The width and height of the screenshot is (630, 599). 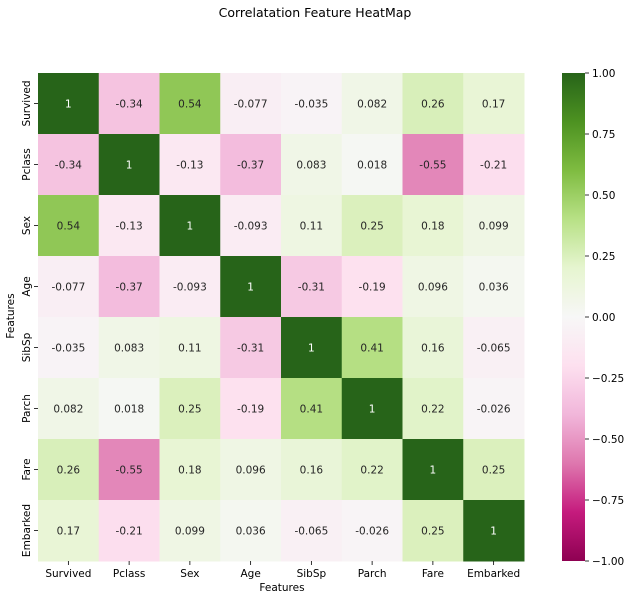 What do you see at coordinates (608, 501) in the screenshot?
I see `colorbar-tick-label: −0.75` at bounding box center [608, 501].